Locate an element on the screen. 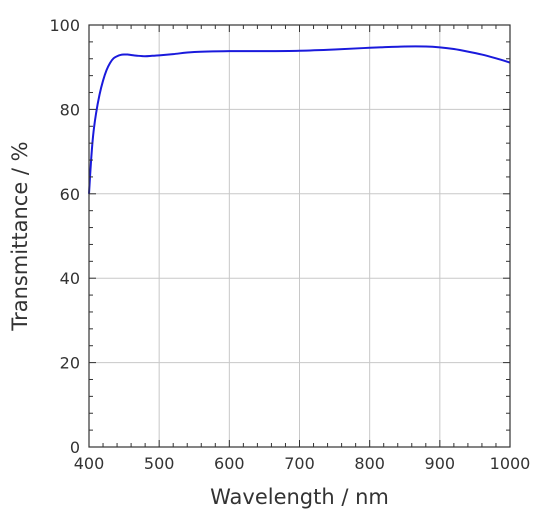  y-tick-label: 80 is located at coordinates (70, 109).